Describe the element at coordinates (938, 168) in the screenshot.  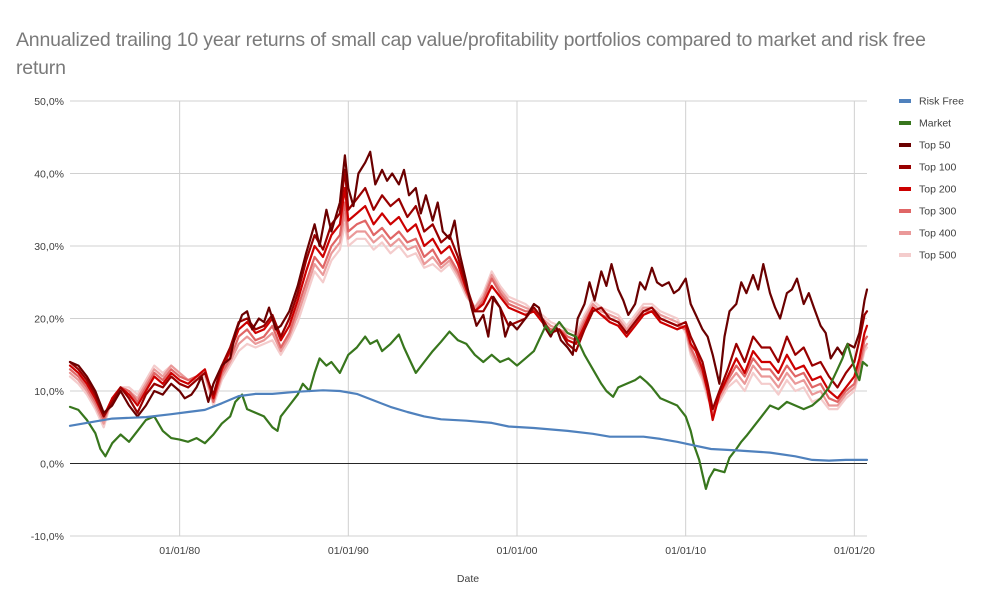
I see `legend-label: Top 100` at that location.